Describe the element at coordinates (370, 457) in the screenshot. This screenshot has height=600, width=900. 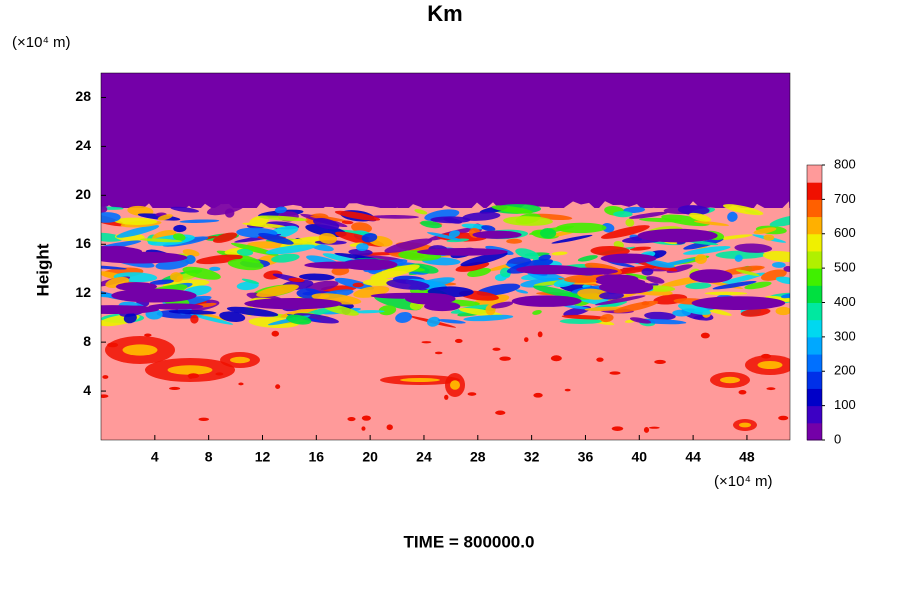
I see `x-tick-label: 20` at that location.